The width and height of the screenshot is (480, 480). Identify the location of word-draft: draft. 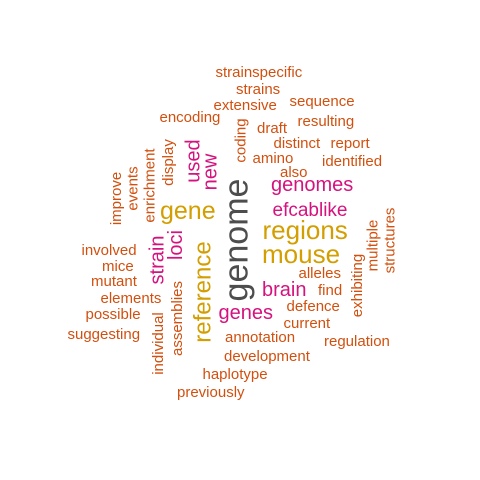
(272, 128).